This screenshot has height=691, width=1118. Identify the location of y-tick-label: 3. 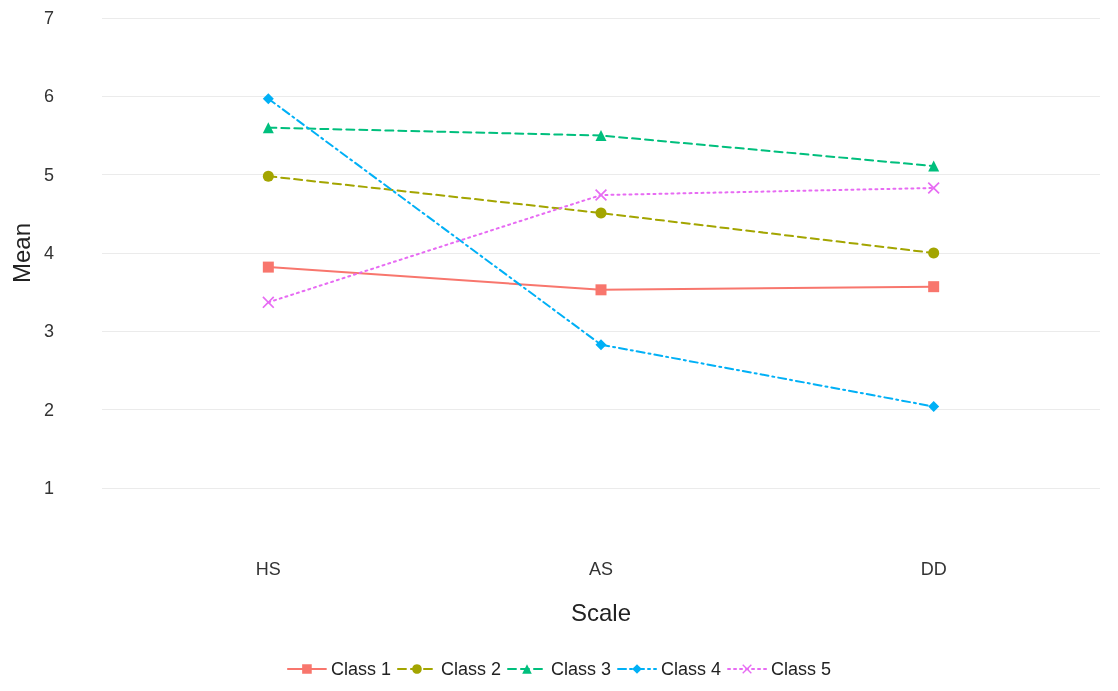
(48, 331).